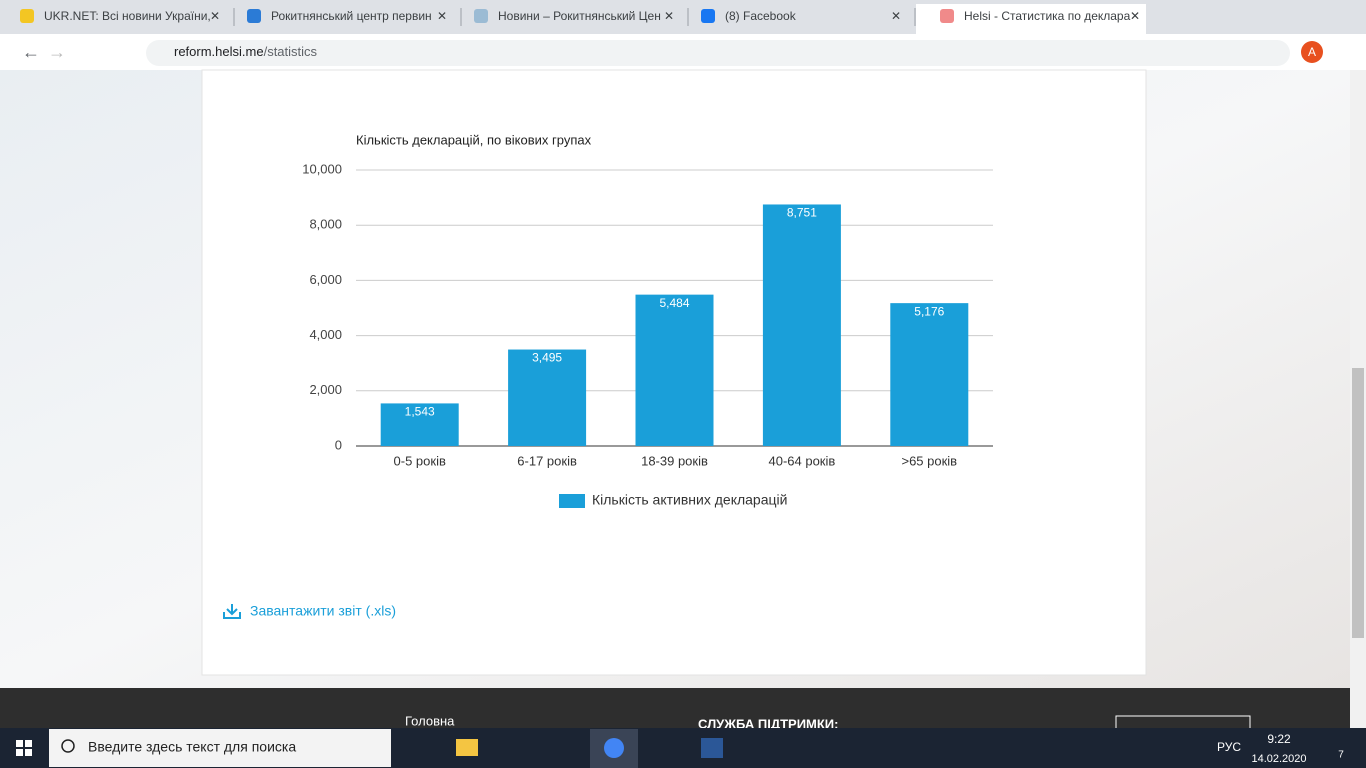 The height and width of the screenshot is (768, 1366). What do you see at coordinates (689, 500) in the screenshot?
I see `legend-label: Кількість активних декларацій` at bounding box center [689, 500].